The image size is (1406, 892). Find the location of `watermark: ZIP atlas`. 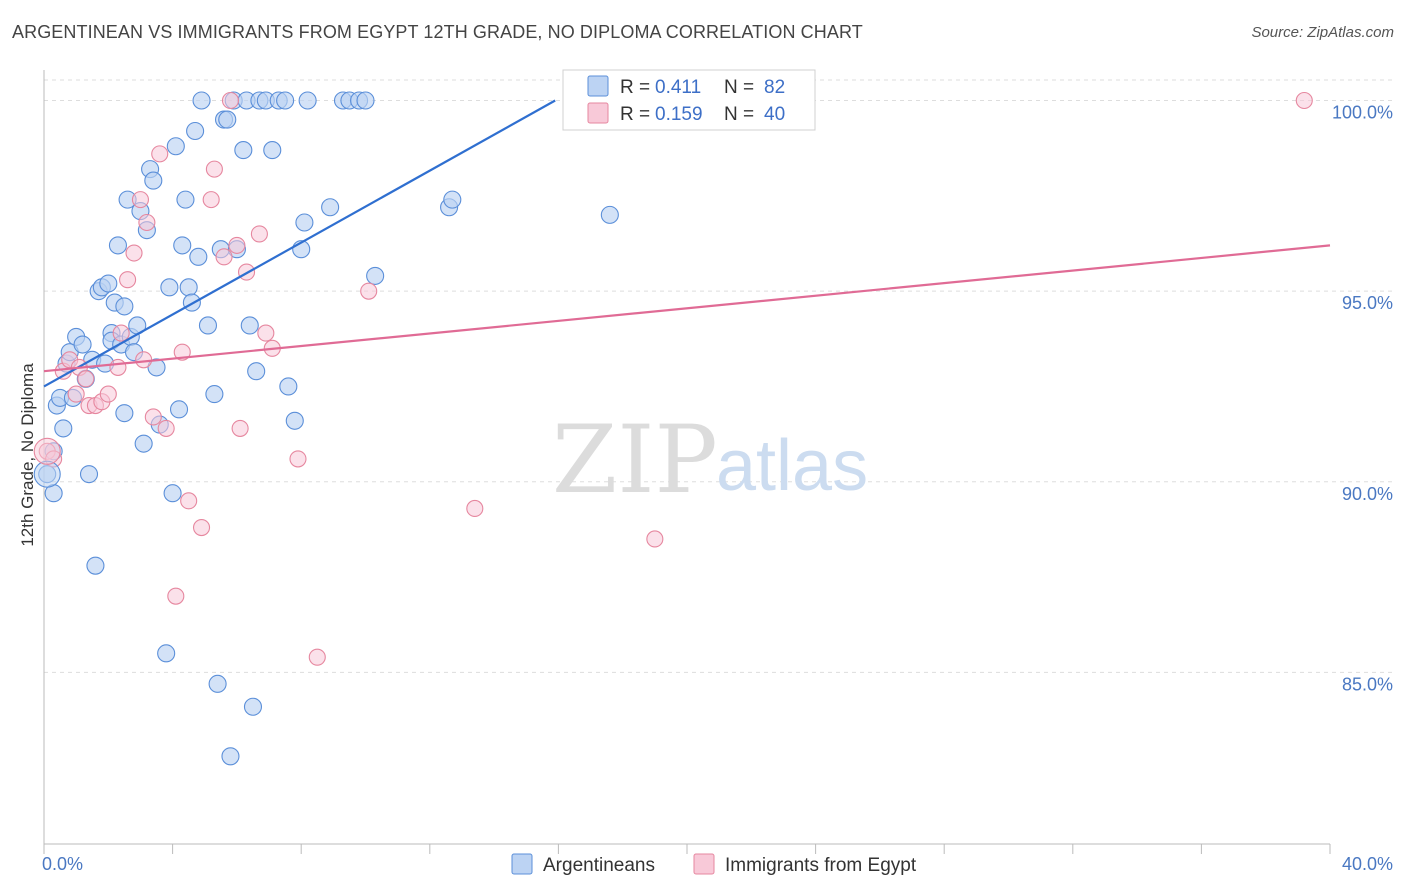

watermark: ZIP atlas is located at coordinates (710, 460).